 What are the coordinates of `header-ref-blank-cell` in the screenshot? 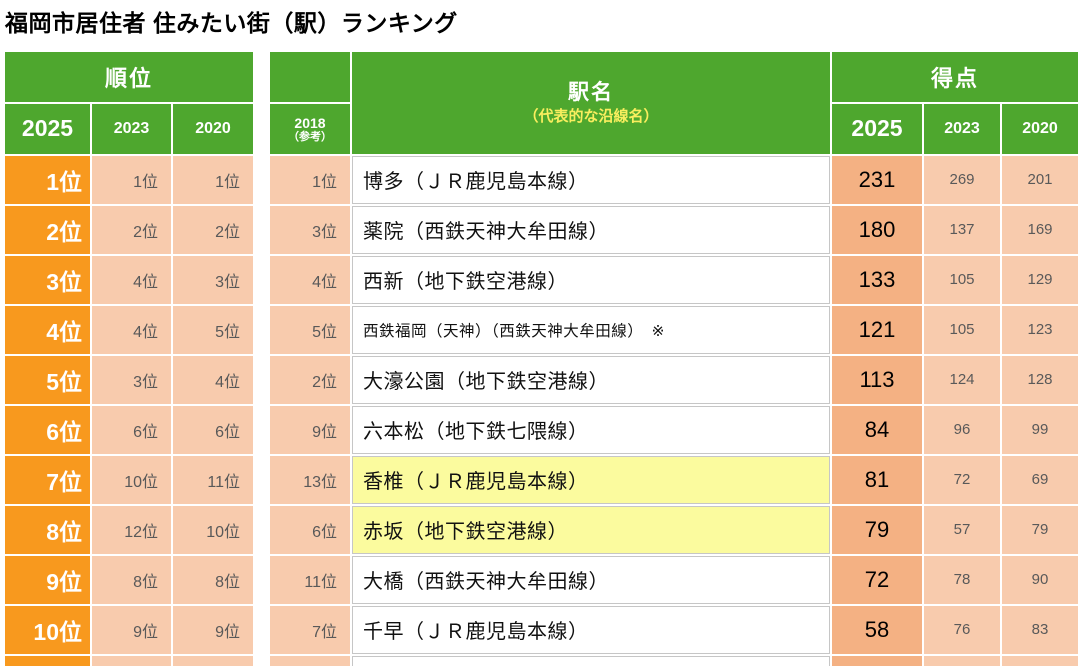 It's located at (310, 76).